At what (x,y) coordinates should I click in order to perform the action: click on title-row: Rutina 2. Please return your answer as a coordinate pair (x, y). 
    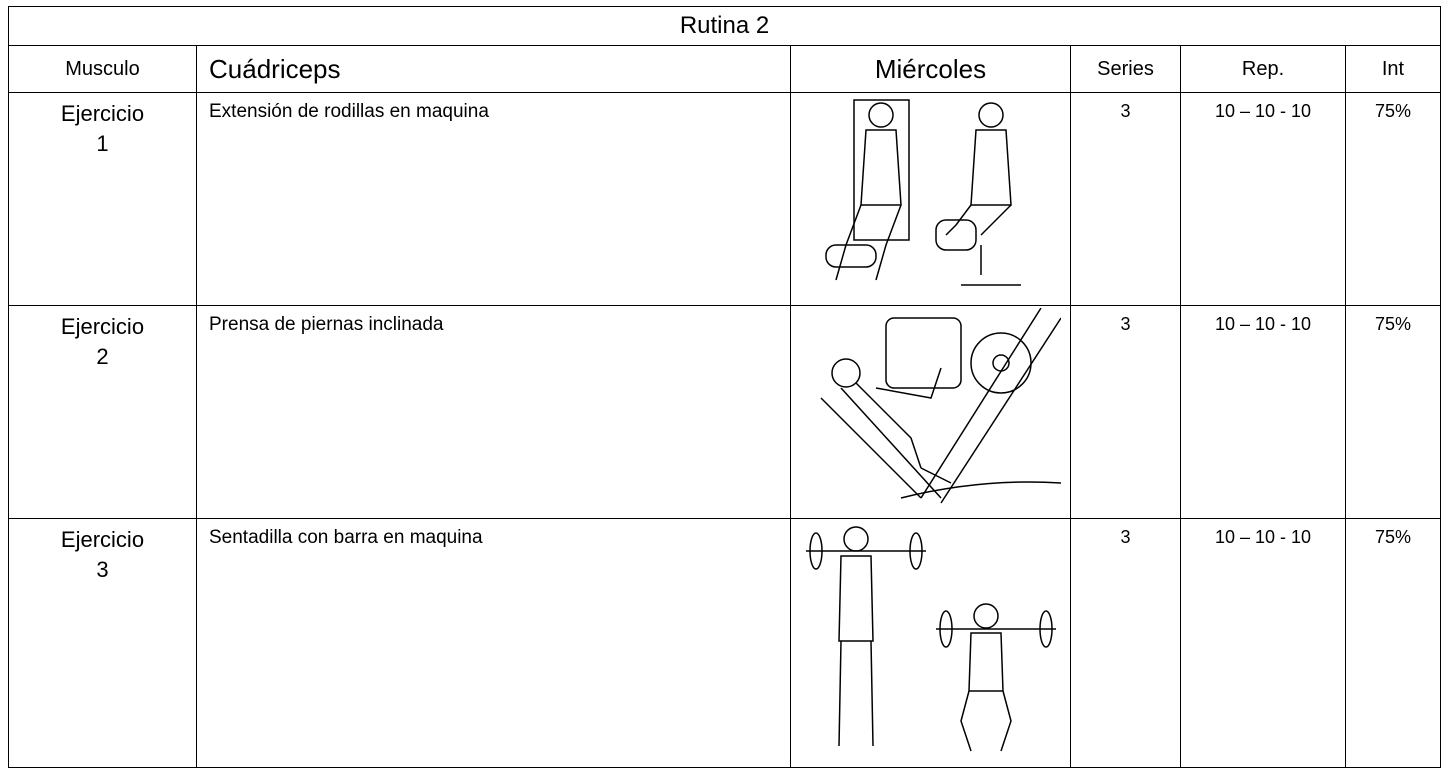
    Looking at the image, I should click on (724, 26).